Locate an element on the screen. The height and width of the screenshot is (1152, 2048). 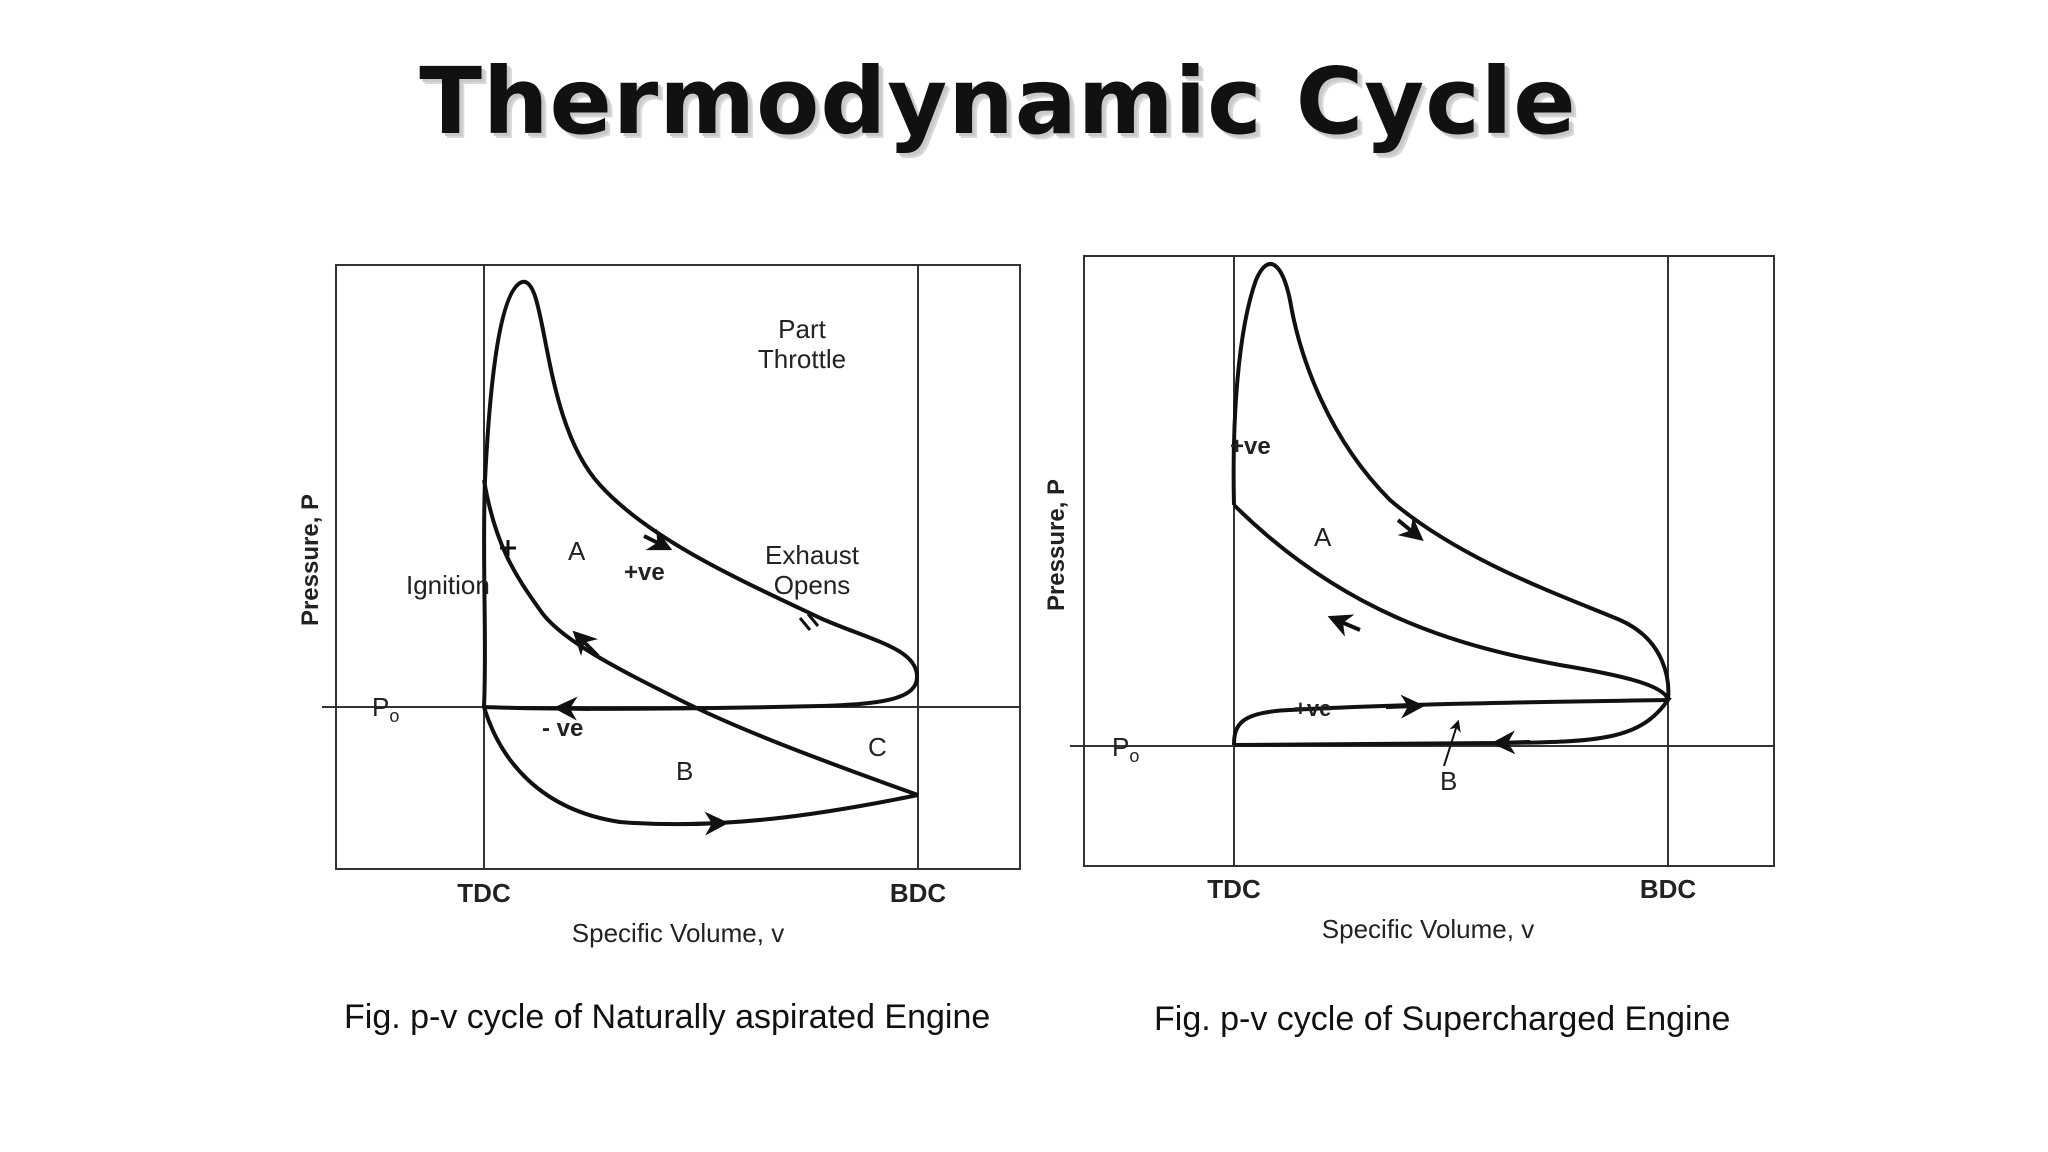
left-negative-work: - ve is located at coordinates (562, 728).